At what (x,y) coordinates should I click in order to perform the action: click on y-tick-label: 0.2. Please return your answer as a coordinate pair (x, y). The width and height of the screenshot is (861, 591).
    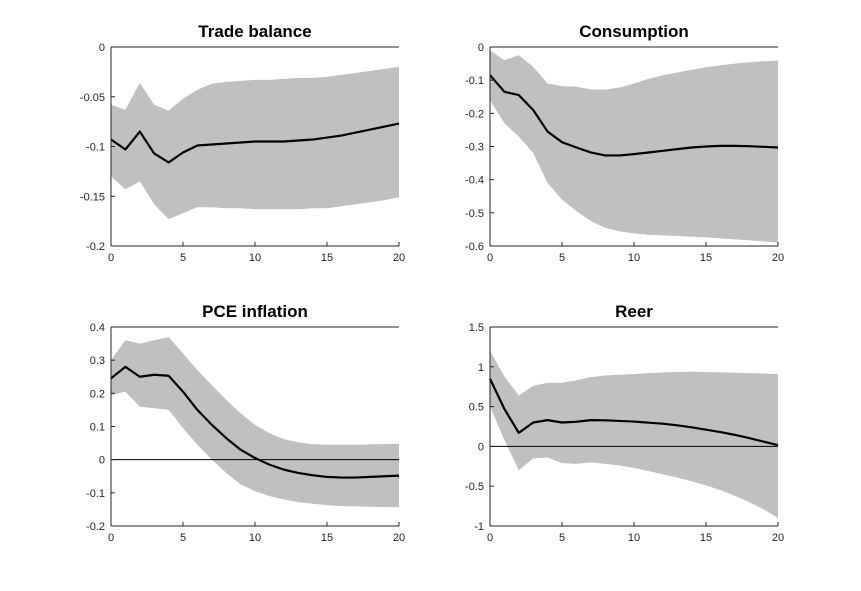
    Looking at the image, I should click on (97, 394).